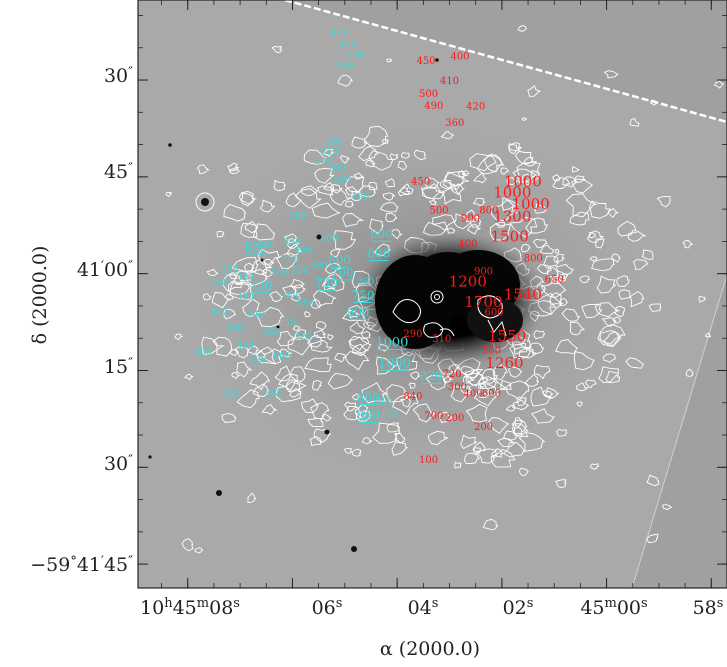  I want to click on cyan-label-43: 400, so click(203, 353).